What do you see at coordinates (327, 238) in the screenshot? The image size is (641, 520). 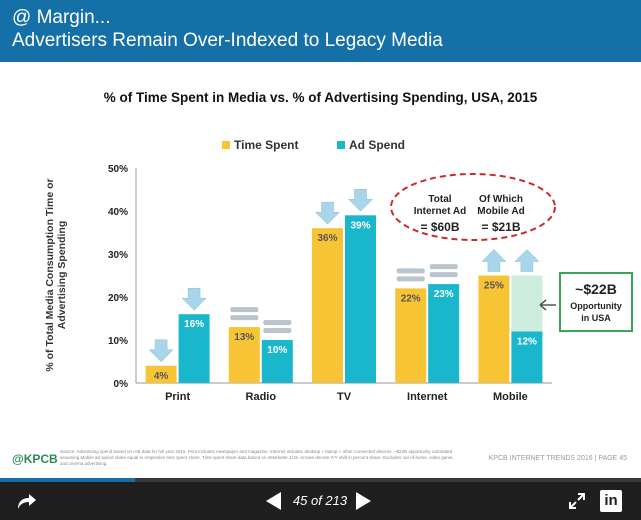 I see `bar-data-label: 36%` at bounding box center [327, 238].